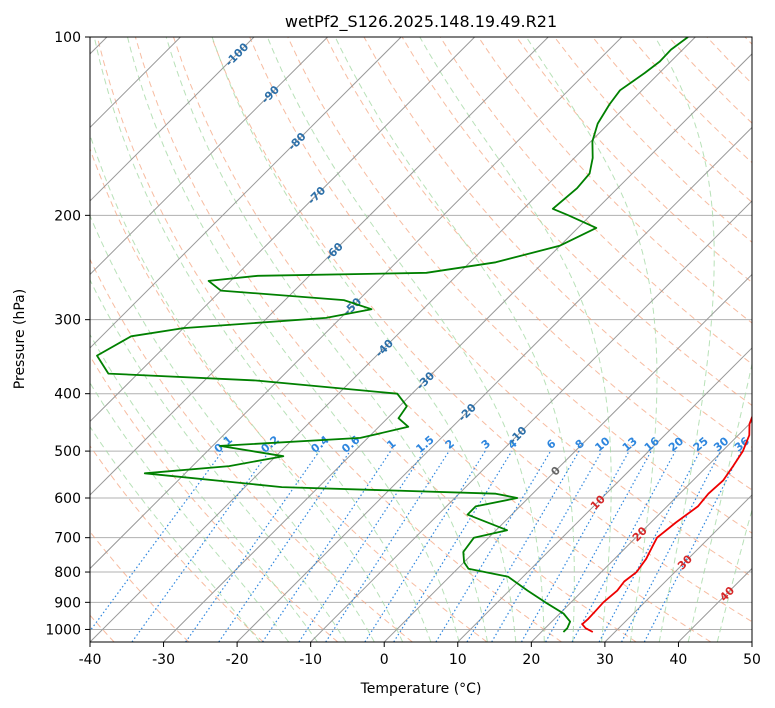  What do you see at coordinates (458, 660) in the screenshot?
I see `x-tick-label: 10` at bounding box center [458, 660].